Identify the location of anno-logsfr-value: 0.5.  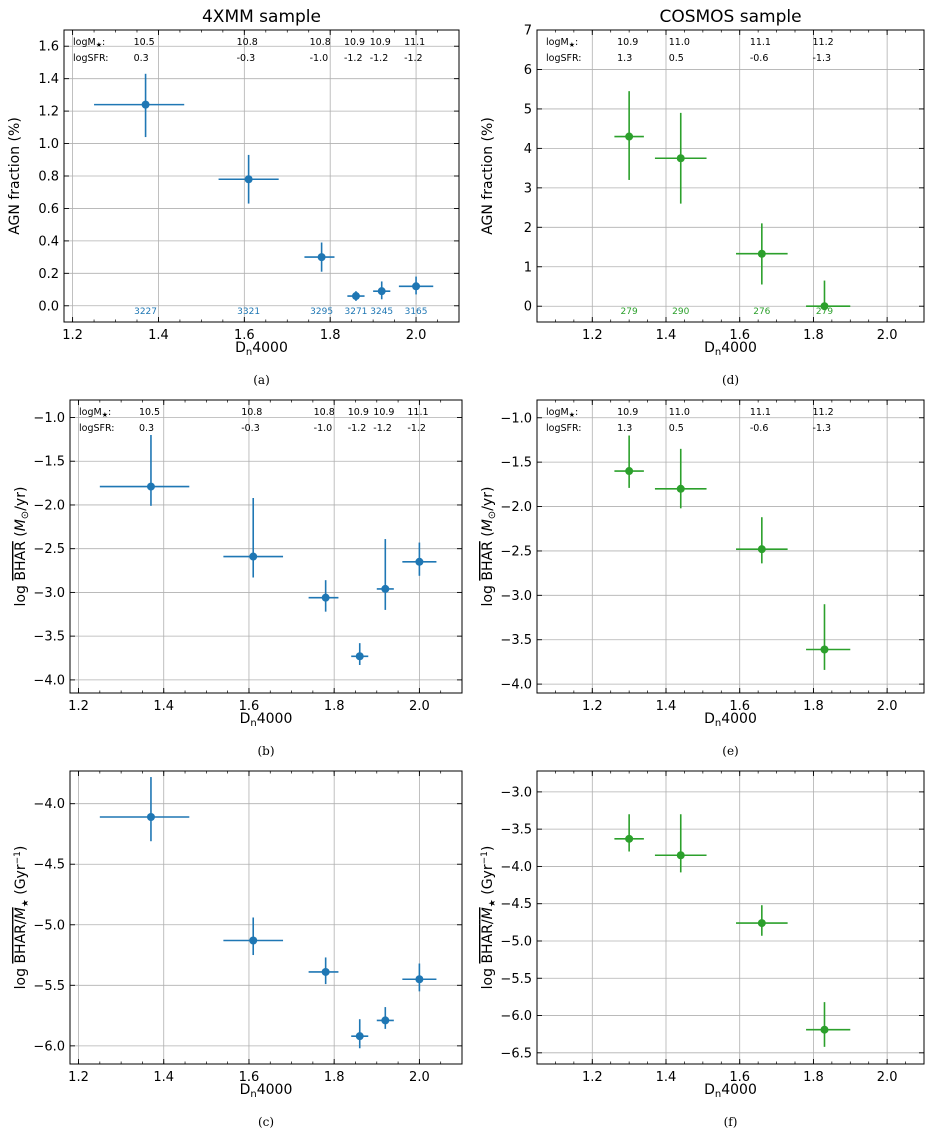
(676, 58).